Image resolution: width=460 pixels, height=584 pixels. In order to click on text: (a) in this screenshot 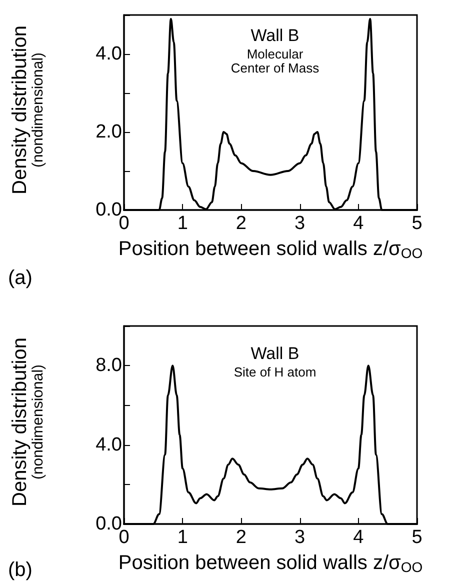, I will do `click(20, 278)`.